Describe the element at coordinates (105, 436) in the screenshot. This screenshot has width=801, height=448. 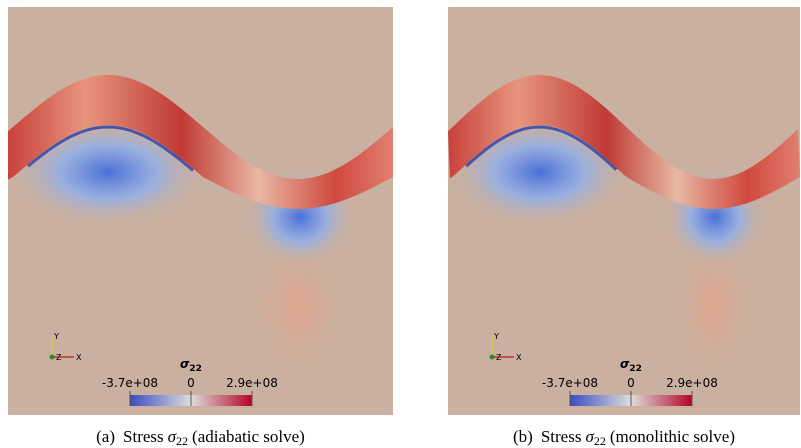
I see `caption-label: (a)` at that location.